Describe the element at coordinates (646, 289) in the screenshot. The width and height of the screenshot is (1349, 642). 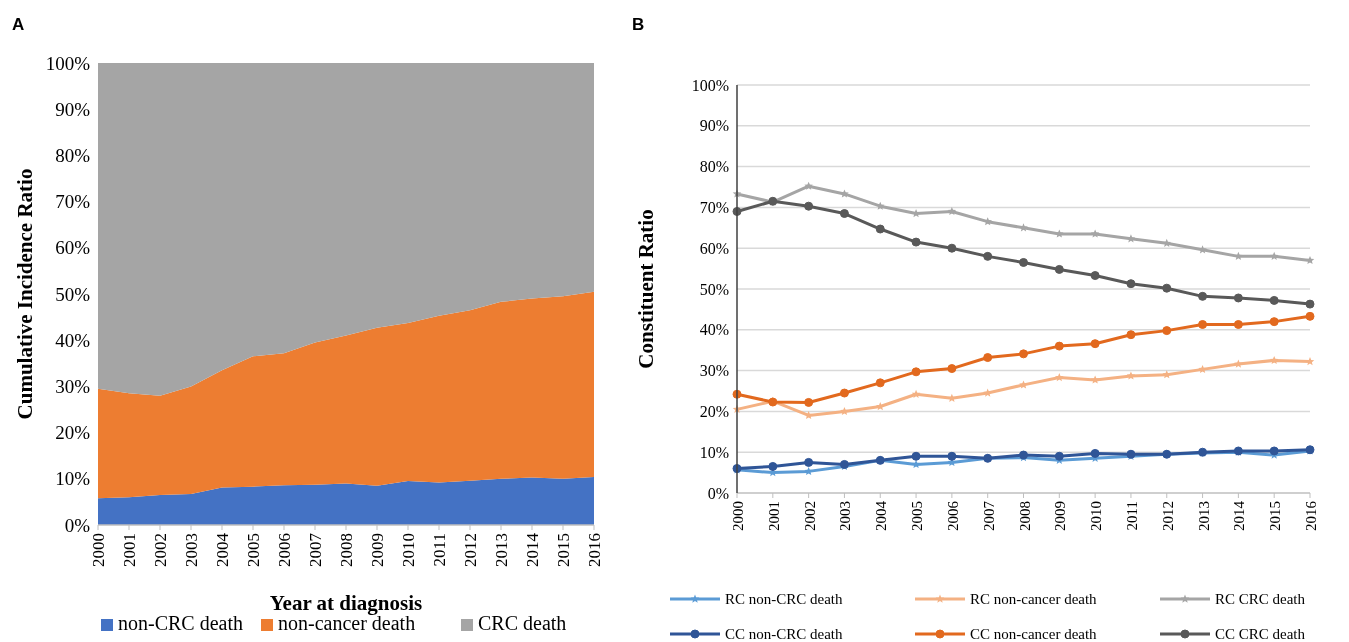
I see `y-axis-title: Constituent Ratio` at that location.